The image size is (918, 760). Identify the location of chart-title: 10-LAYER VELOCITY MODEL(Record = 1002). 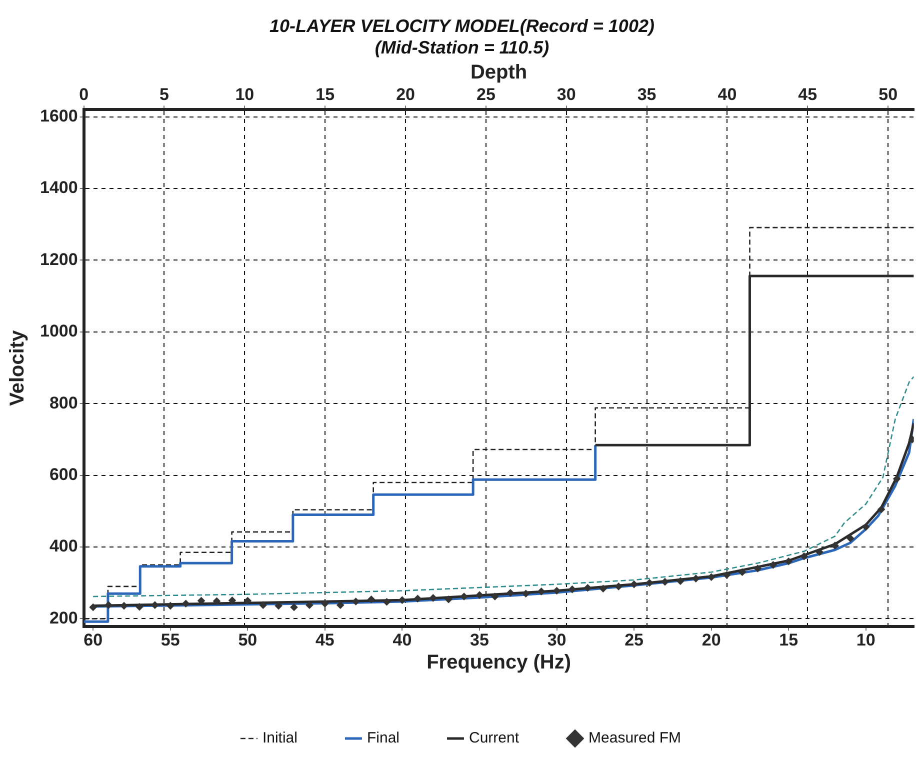
(462, 26).